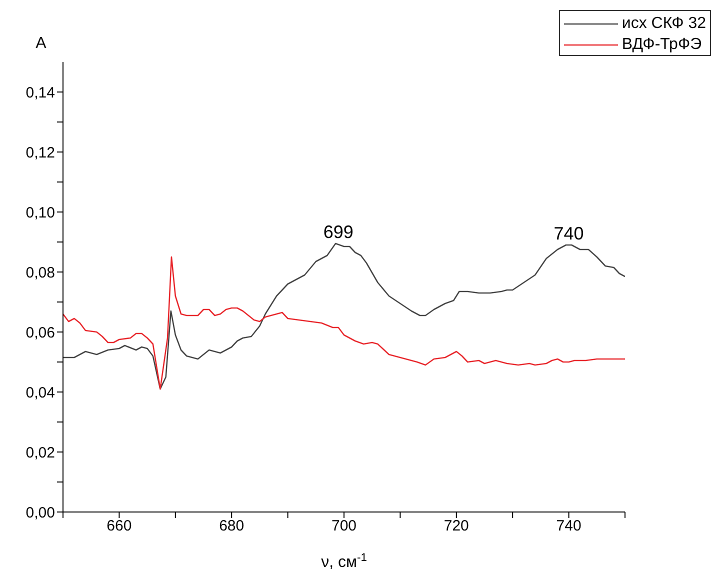 This screenshot has width=713, height=572. What do you see at coordinates (338, 232) in the screenshot?
I see `annotation: 699` at bounding box center [338, 232].